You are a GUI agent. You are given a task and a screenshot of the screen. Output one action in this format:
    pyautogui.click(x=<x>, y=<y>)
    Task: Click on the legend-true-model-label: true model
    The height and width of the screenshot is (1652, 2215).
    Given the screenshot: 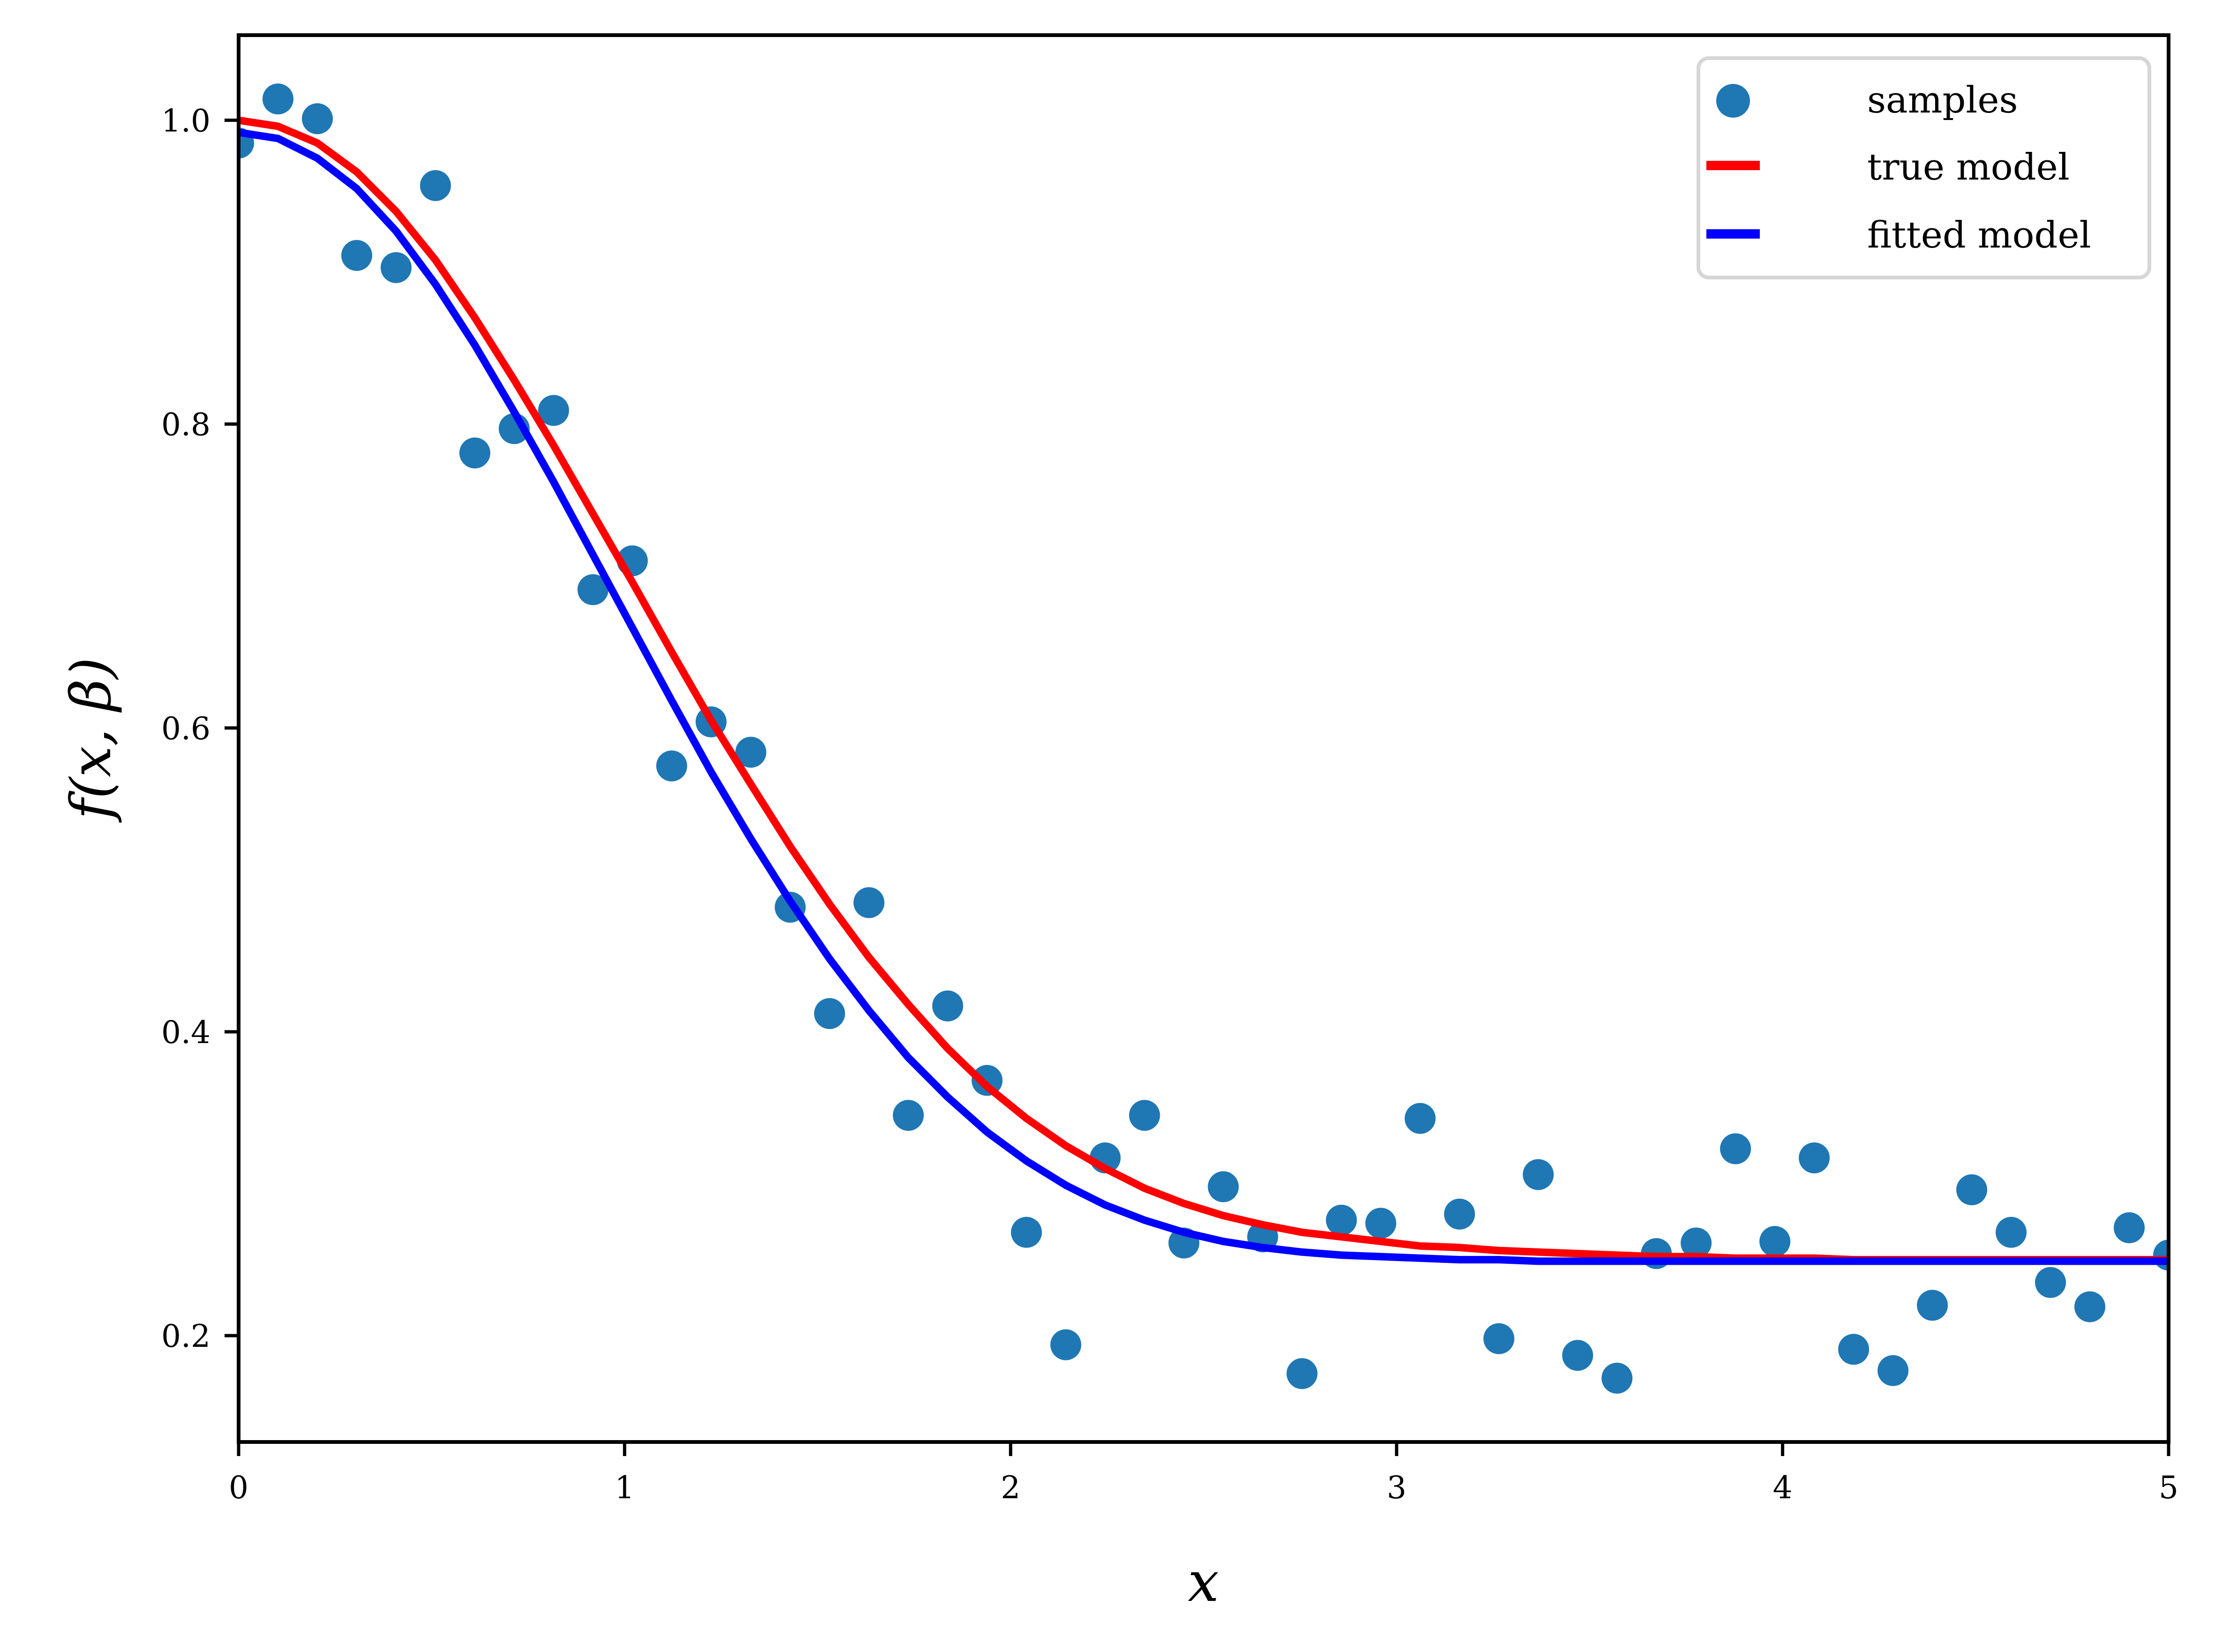 What is the action you would take?
    pyautogui.click(x=1969, y=167)
    